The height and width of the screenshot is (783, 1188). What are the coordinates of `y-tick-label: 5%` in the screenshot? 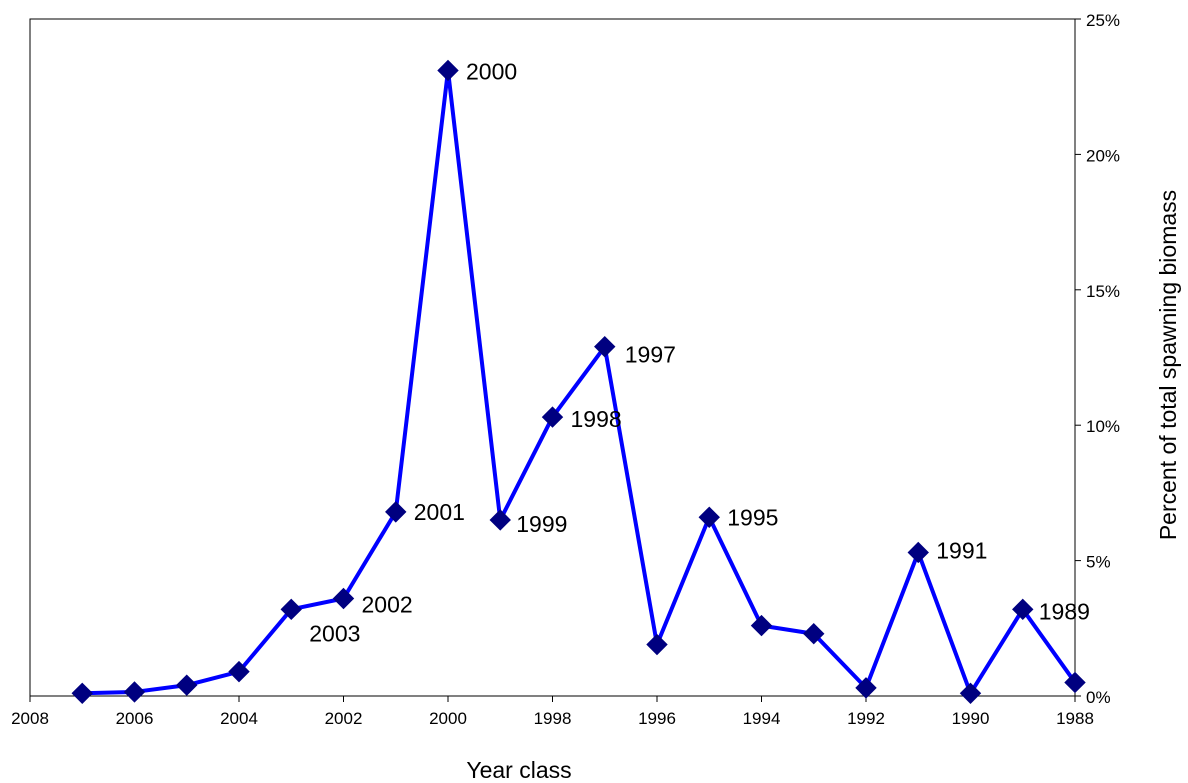 It's located at (1098, 562).